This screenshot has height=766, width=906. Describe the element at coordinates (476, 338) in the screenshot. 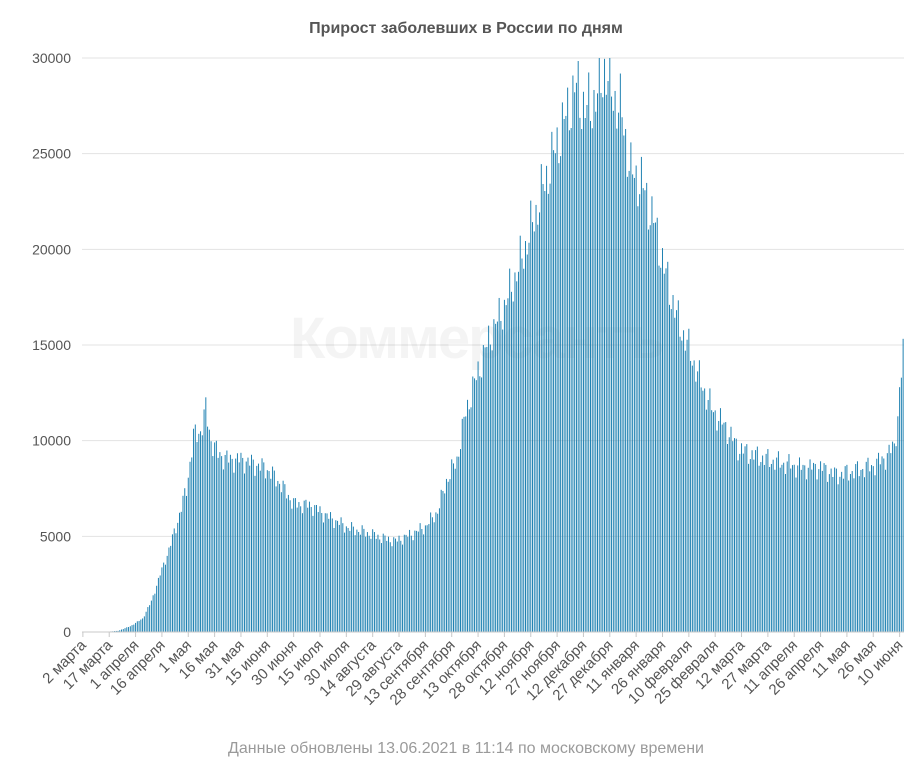

I see `watermark-logo: Коммерсантъ` at that location.